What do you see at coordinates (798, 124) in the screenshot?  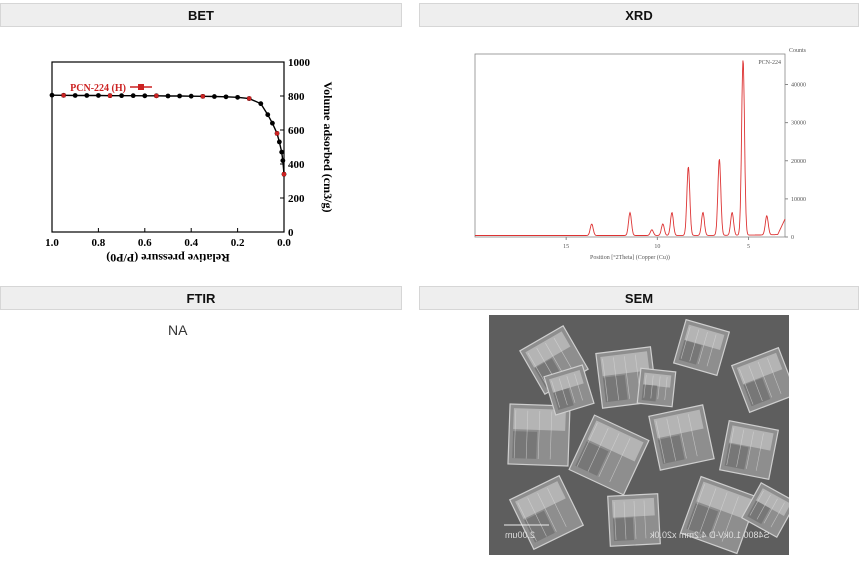 I see `xrd-y-tick-label: 30000` at bounding box center [798, 124].